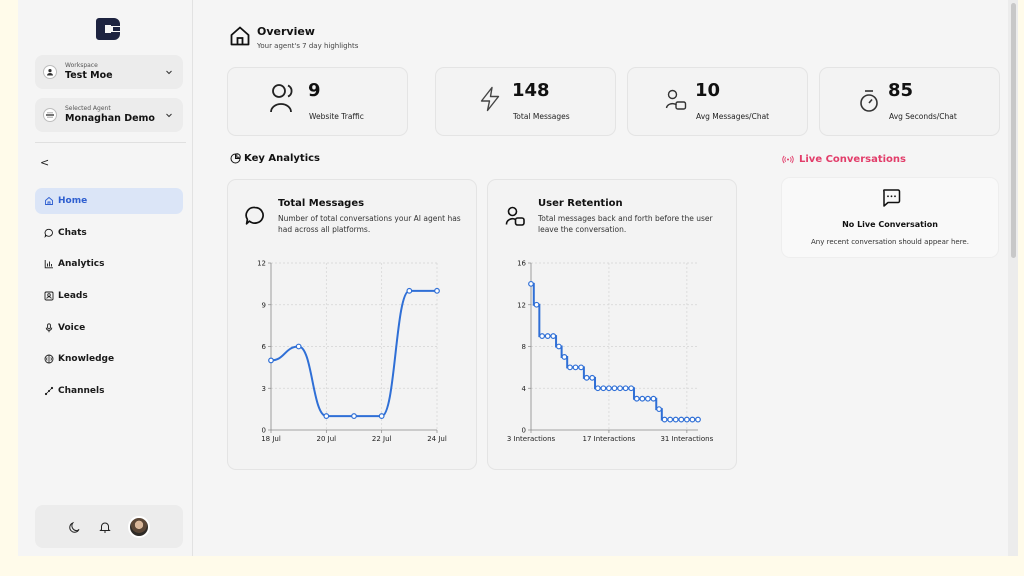  Describe the element at coordinates (327, 439) in the screenshot. I see `x-tick-label: 20 Jul` at that location.